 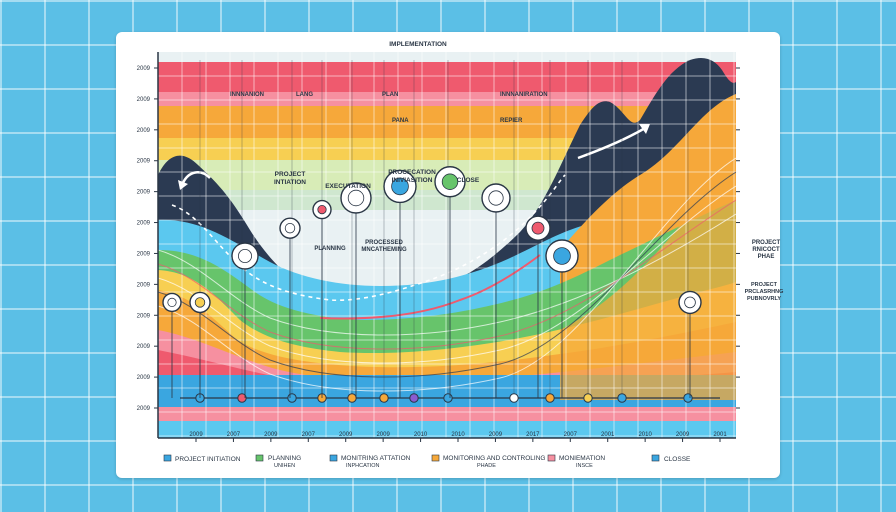 I want to click on chart-title: IMPLEMENTATION, so click(x=418, y=44).